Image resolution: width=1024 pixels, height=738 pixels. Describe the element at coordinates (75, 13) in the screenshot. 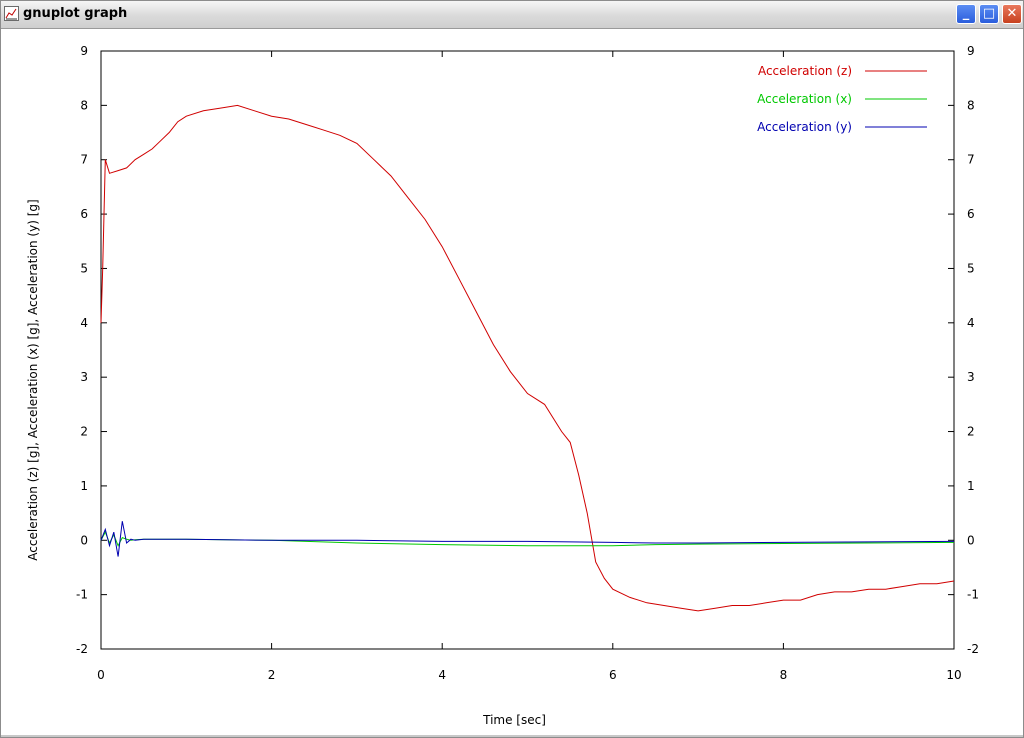

I see `window-title: gnuplot graph` at that location.